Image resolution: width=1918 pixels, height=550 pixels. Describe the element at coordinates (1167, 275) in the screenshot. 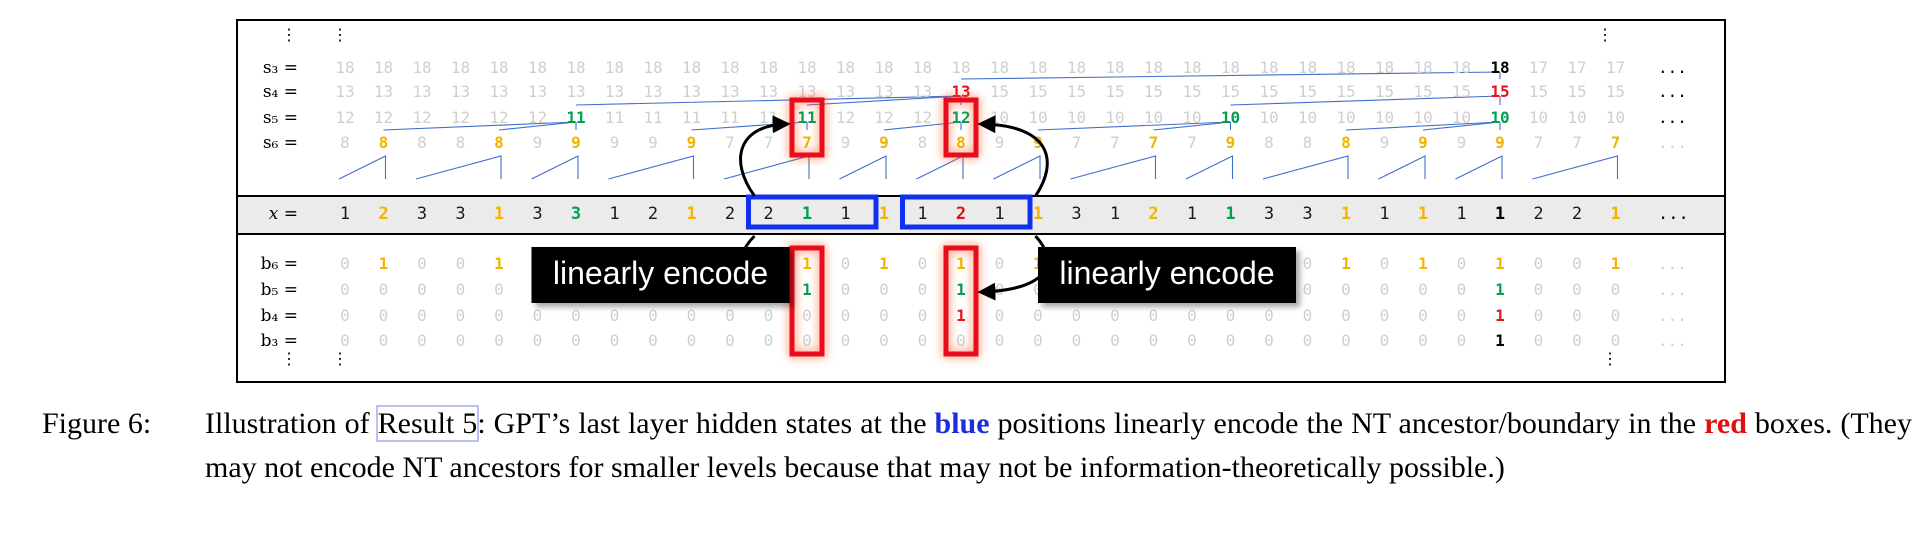

I see `encode-label-box-right` at that location.